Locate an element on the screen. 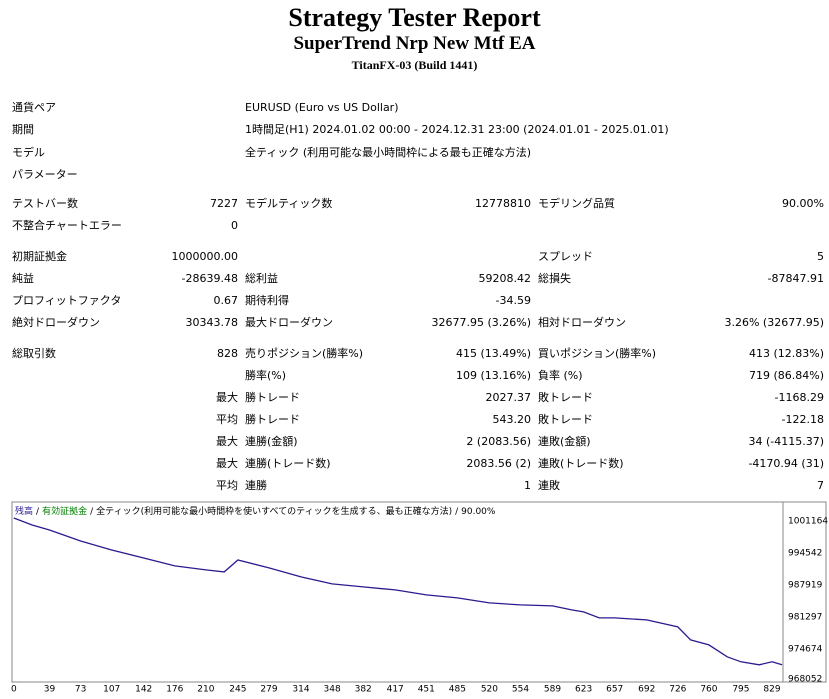  x-tick-label: 692 is located at coordinates (646, 690).